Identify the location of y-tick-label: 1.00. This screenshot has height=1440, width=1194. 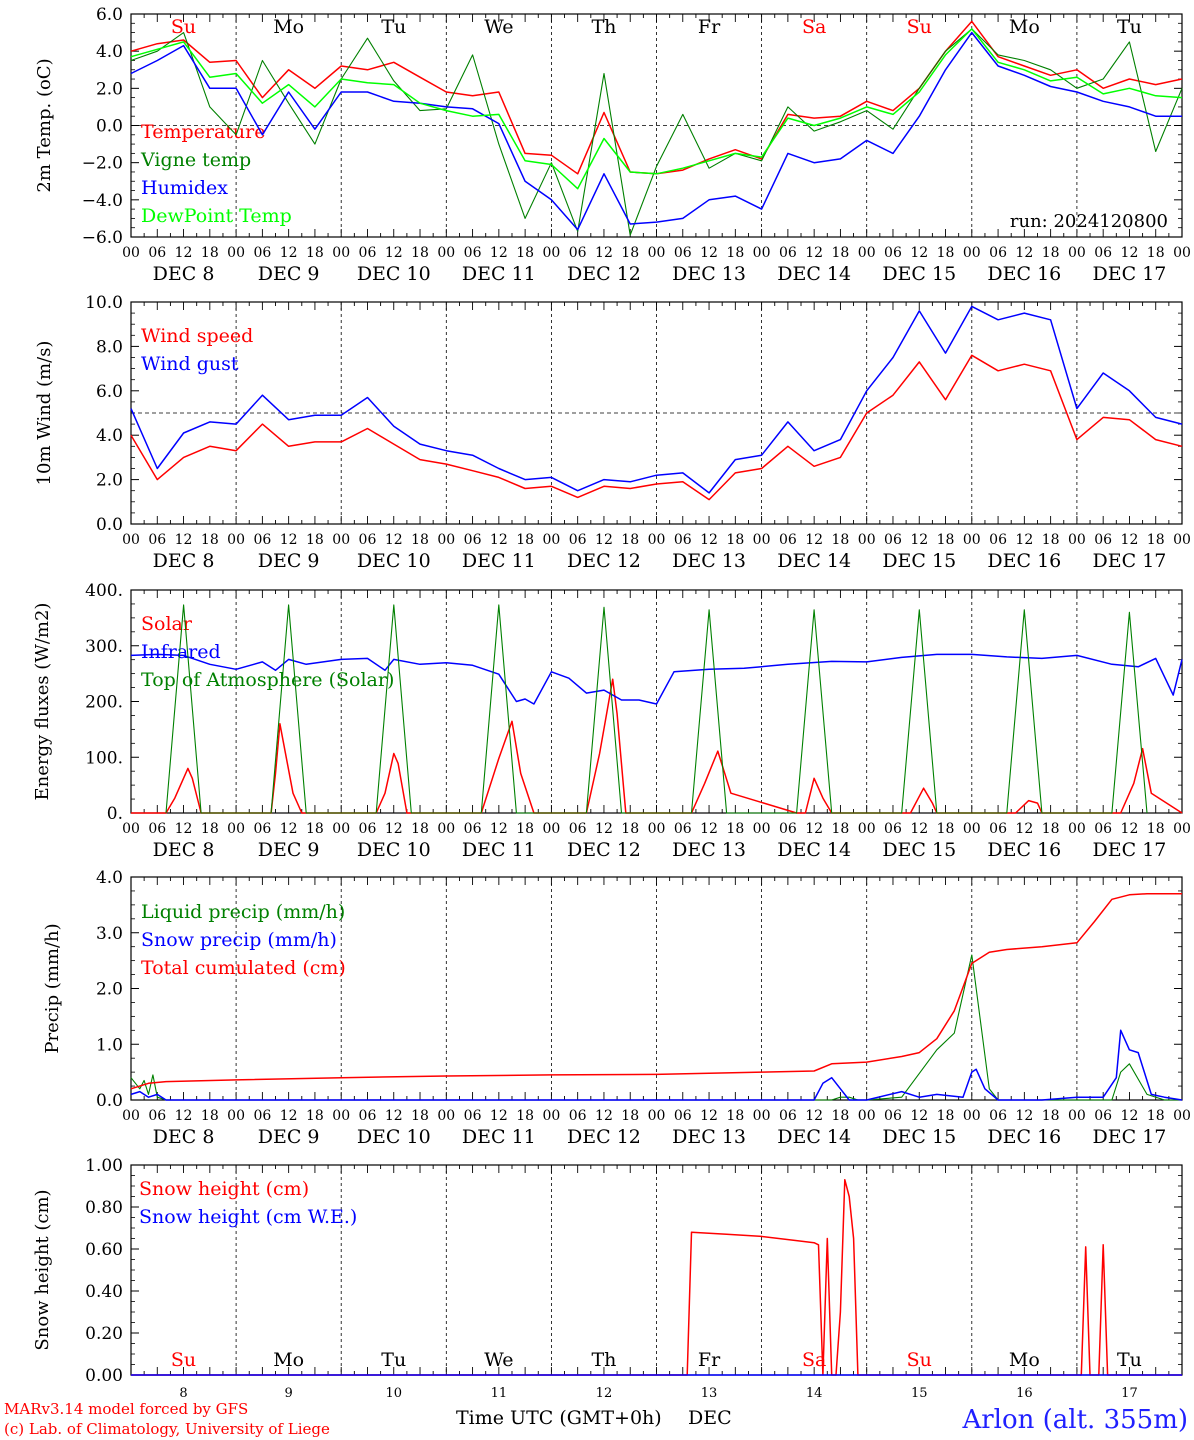
(104, 1166).